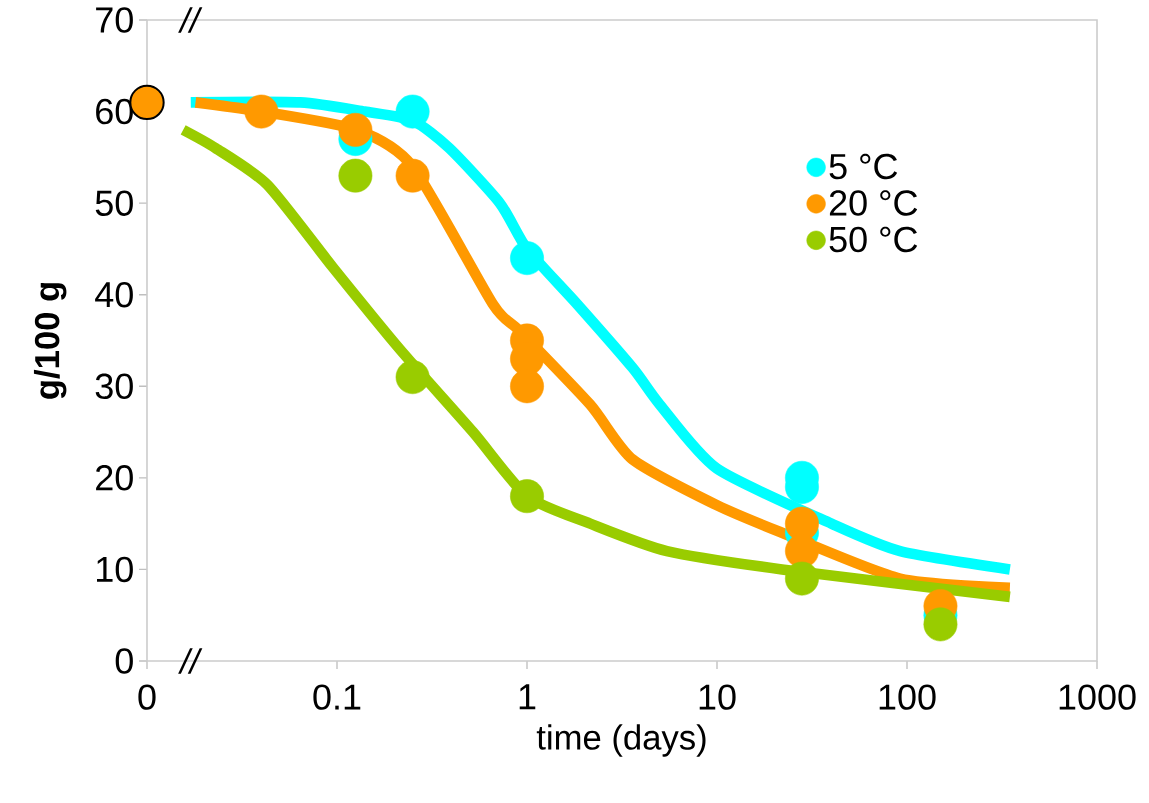 This screenshot has width=1149, height=803. I want to click on x-tick-label: 10, so click(717, 697).